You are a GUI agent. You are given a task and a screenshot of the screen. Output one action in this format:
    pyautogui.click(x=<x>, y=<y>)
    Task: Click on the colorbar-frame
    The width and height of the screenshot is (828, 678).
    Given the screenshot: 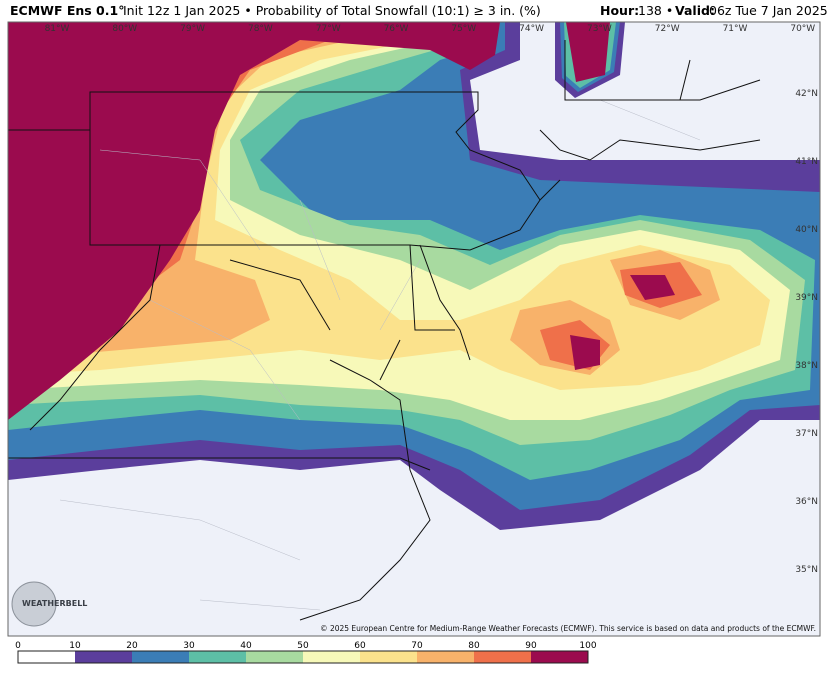 What is the action you would take?
    pyautogui.click(x=303, y=657)
    